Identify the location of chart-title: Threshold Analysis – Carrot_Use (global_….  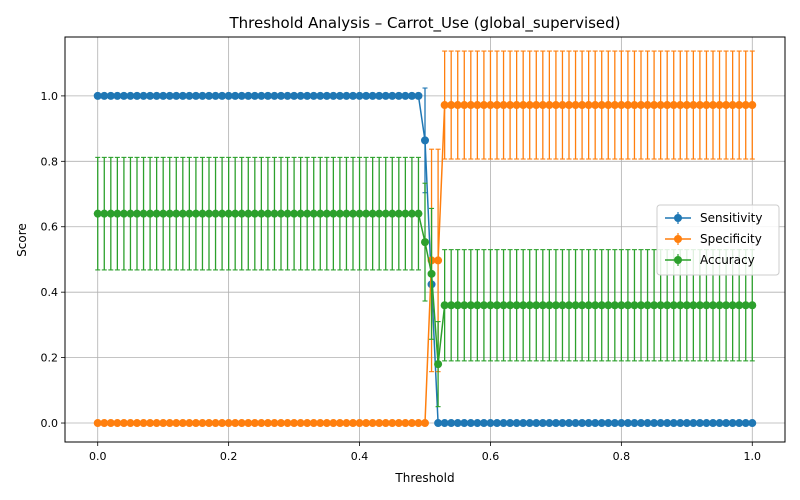
(424, 23).